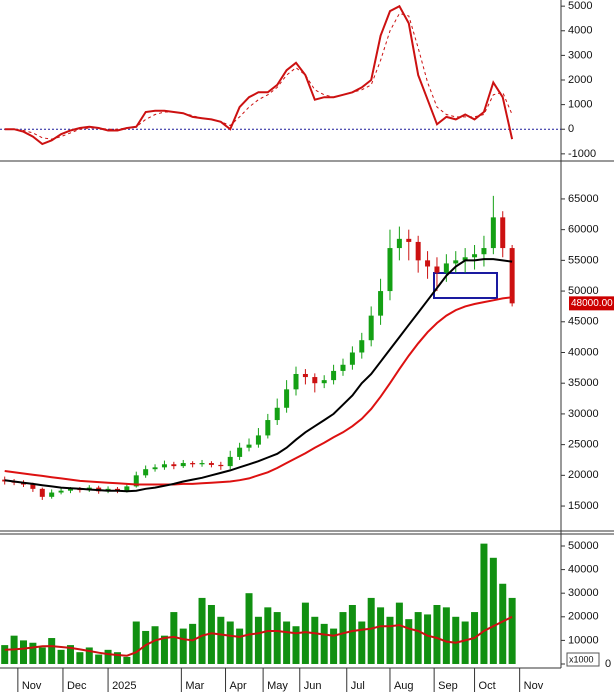  Describe the element at coordinates (583, 230) in the screenshot. I see `y-tick-label: 60000` at that location.